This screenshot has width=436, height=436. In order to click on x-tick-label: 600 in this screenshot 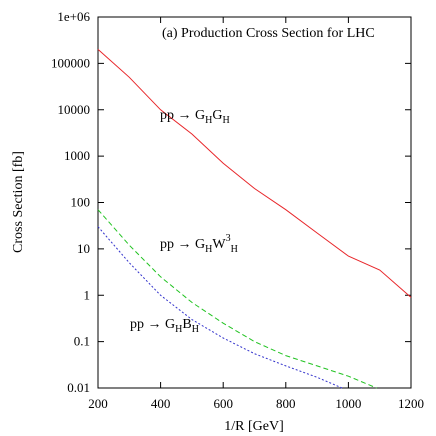, I will do `click(223, 403)`.